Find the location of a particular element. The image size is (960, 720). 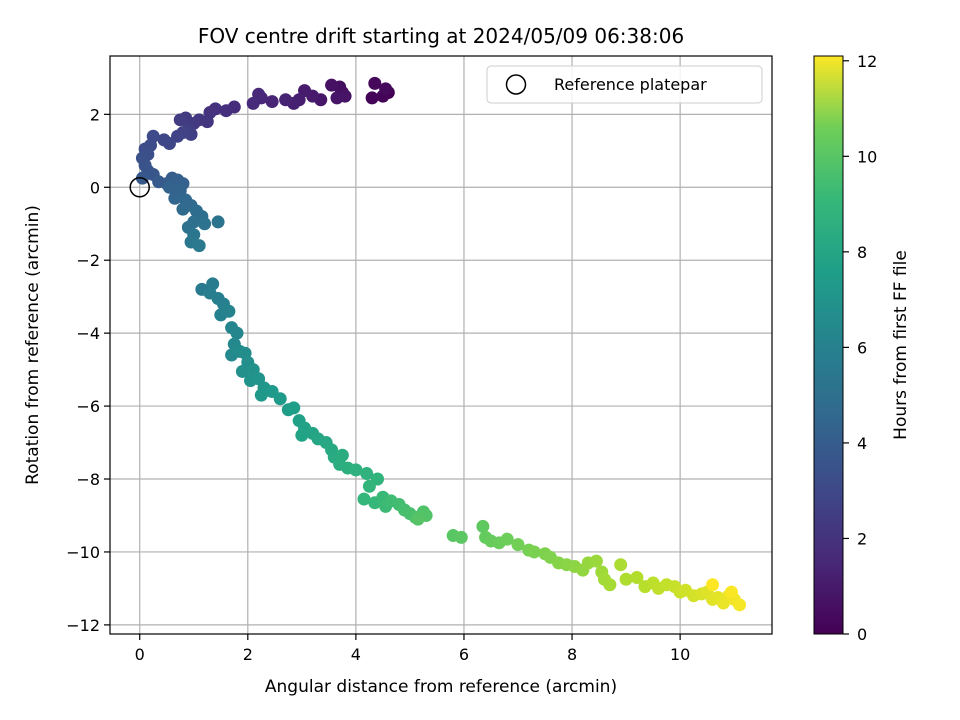

y-tick-label: −6 is located at coordinates (88, 406).